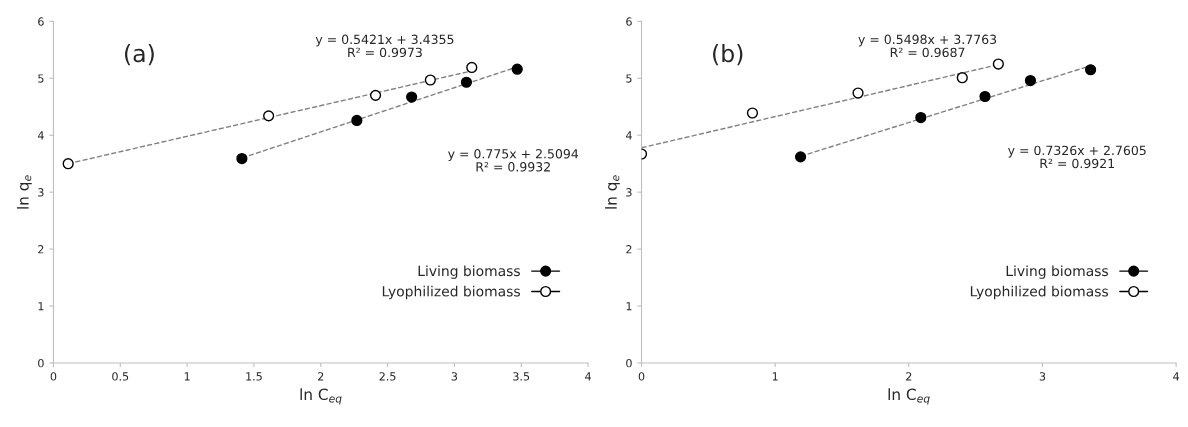 The height and width of the screenshot is (427, 1188). I want to click on annotation: y = 0.7326x + 2.7605 R² = 0.9921, so click(1077, 157).